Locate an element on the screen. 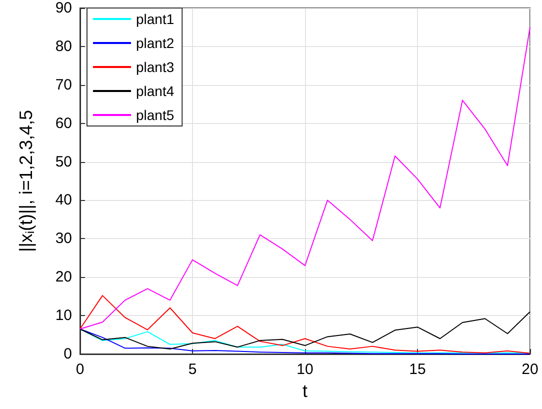 This screenshot has width=542, height=409. y-axis-title: ||xi(t)||, i=1,2,3,4,5 is located at coordinates (26, 181).